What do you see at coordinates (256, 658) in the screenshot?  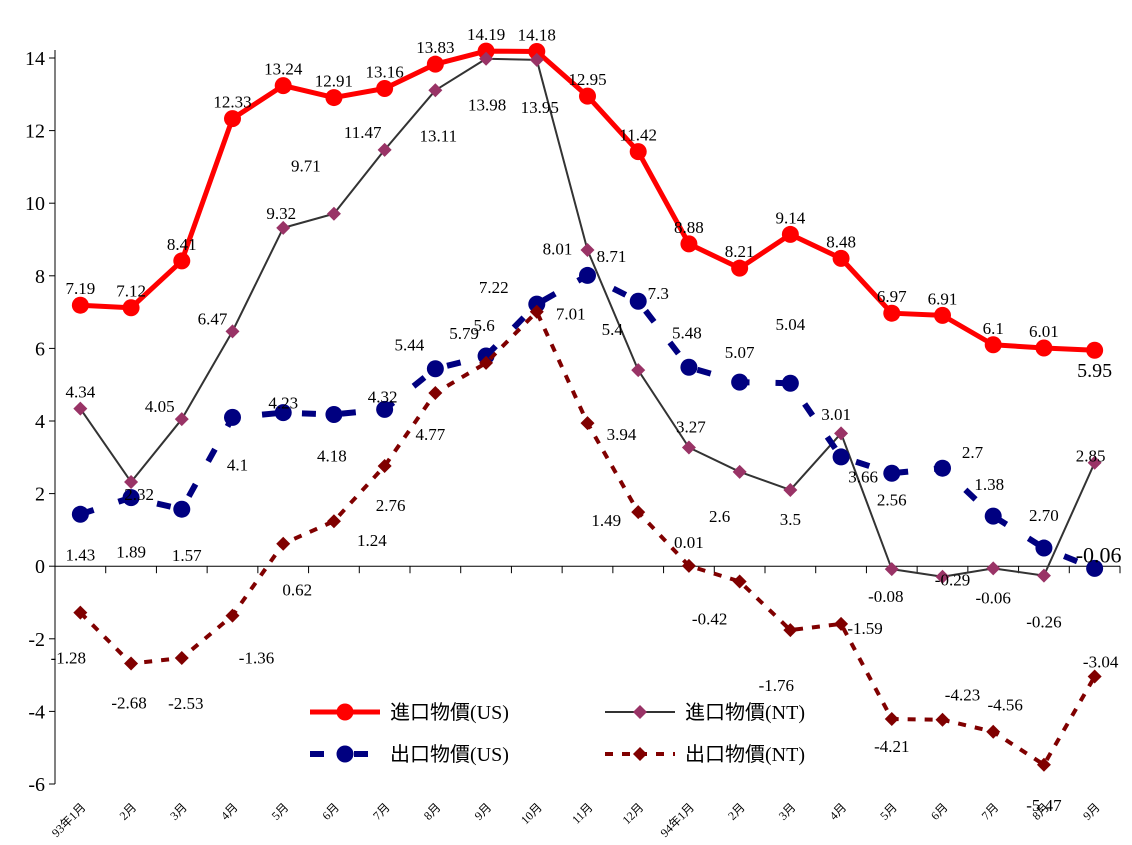 I see `data-label: -1.36` at bounding box center [256, 658].